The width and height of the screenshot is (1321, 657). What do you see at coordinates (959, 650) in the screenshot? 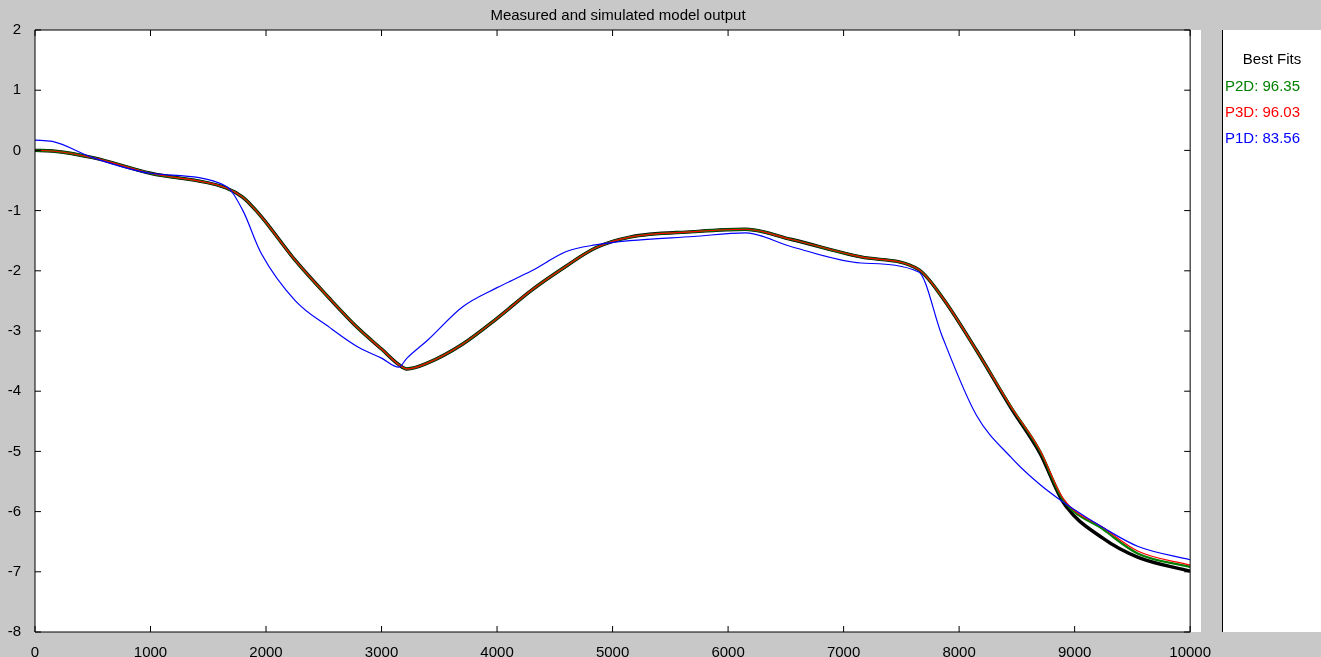
I see `x-tick-label: 8000` at bounding box center [959, 650].